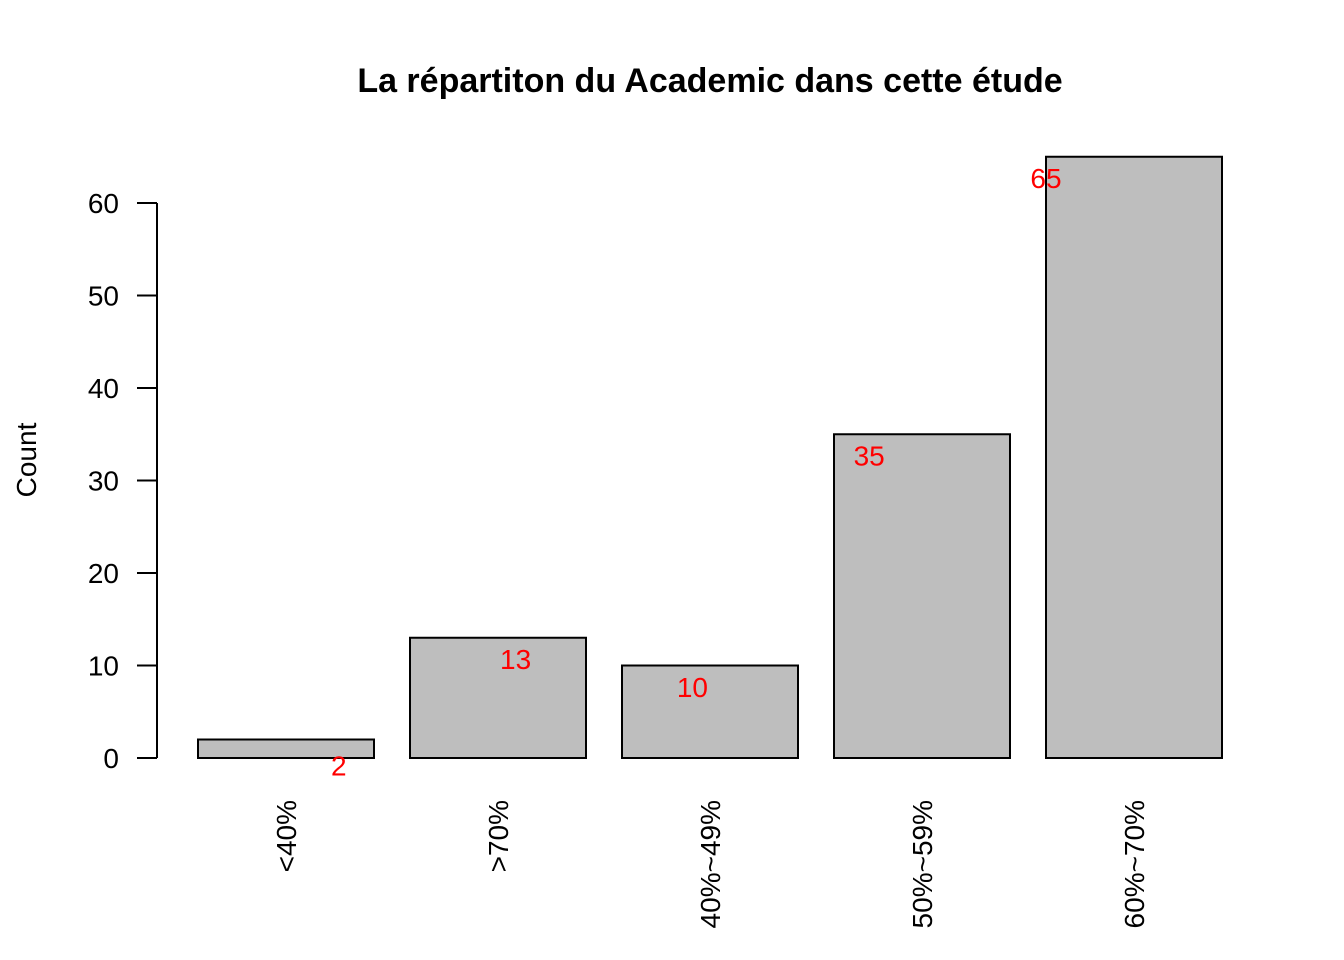 This screenshot has height=960, width=1344. Describe the element at coordinates (869, 456) in the screenshot. I see `data-label-3: 35` at that location.